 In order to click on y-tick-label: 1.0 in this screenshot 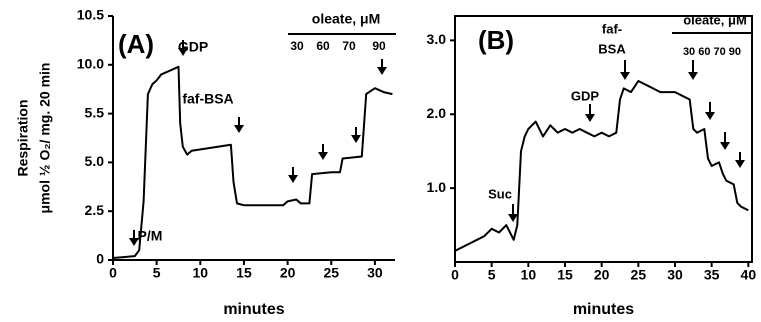, I will do `click(437, 187)`.